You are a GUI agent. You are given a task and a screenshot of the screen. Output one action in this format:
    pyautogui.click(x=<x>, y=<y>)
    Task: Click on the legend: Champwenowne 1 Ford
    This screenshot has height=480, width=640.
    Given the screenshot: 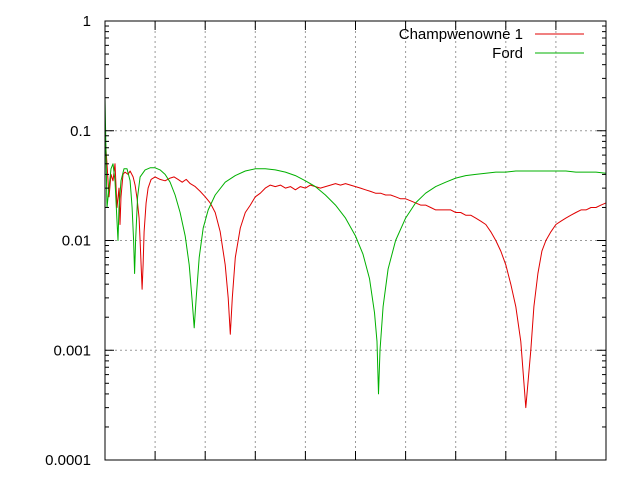 What is the action you would take?
    pyautogui.click(x=491, y=44)
    